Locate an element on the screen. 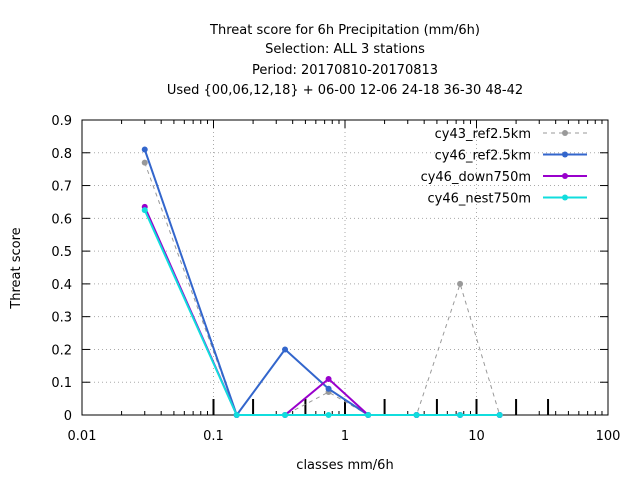 The width and height of the screenshot is (640, 480). x-tick-label: 0.1 is located at coordinates (213, 436).